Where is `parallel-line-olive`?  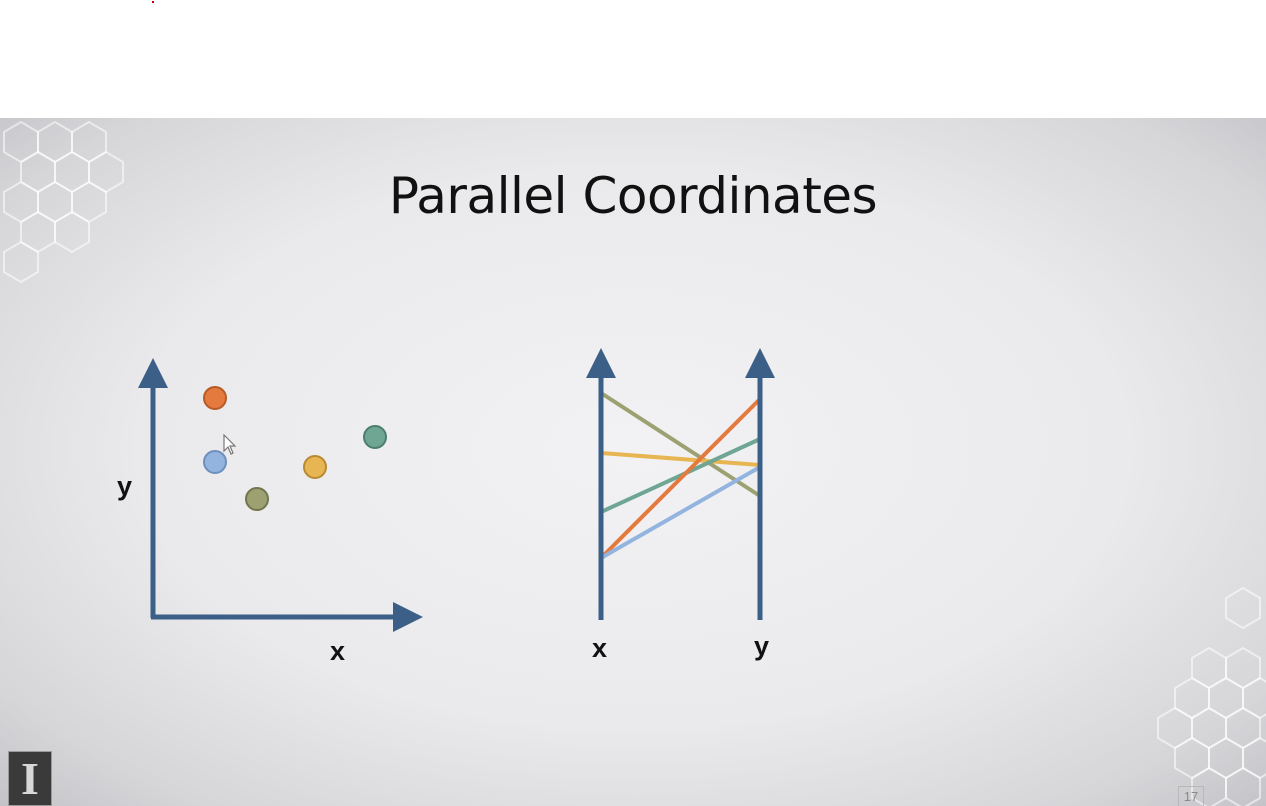
parallel-line-olive is located at coordinates (680, 444).